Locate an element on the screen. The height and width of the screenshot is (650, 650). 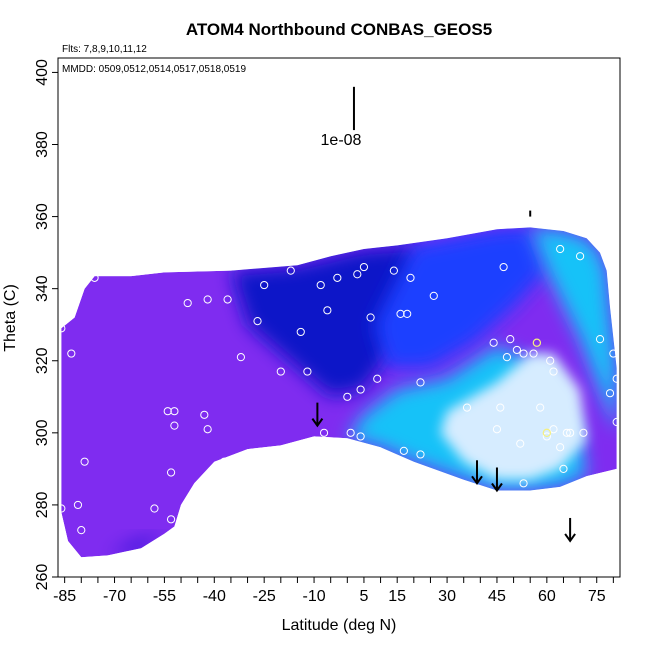
x-tick-label: 30 is located at coordinates (447, 596).